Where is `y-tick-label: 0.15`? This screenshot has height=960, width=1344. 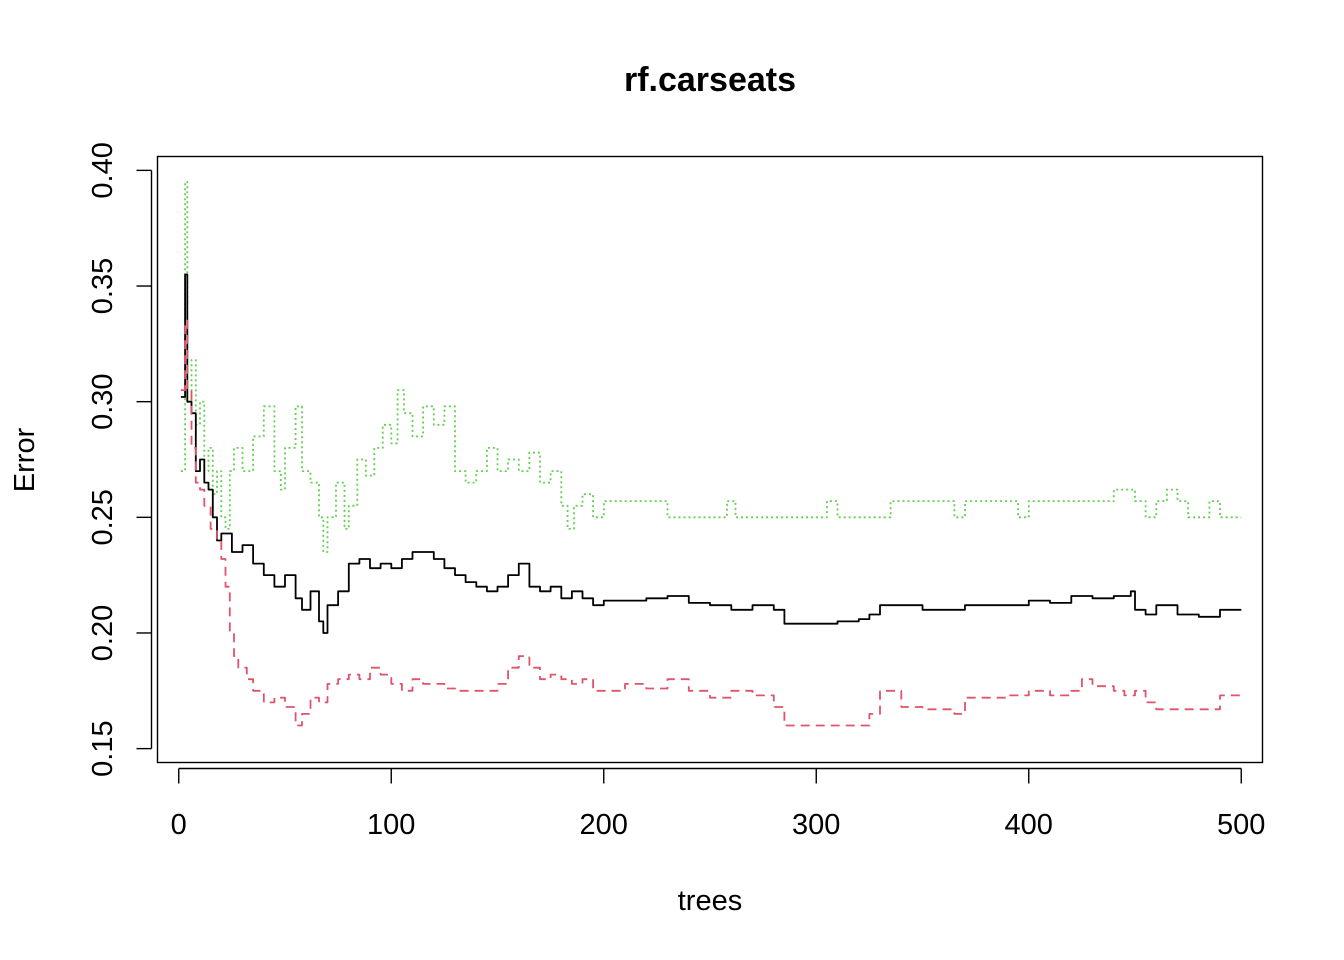 y-tick-label: 0.15 is located at coordinates (103, 748).